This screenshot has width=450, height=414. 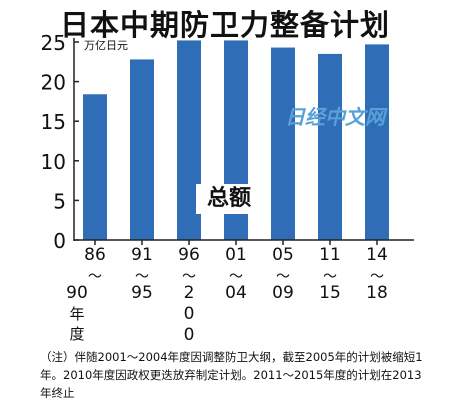 What do you see at coordinates (377, 277) in the screenshot?
I see `x-tick-label-7-2: 〜` at bounding box center [377, 277].